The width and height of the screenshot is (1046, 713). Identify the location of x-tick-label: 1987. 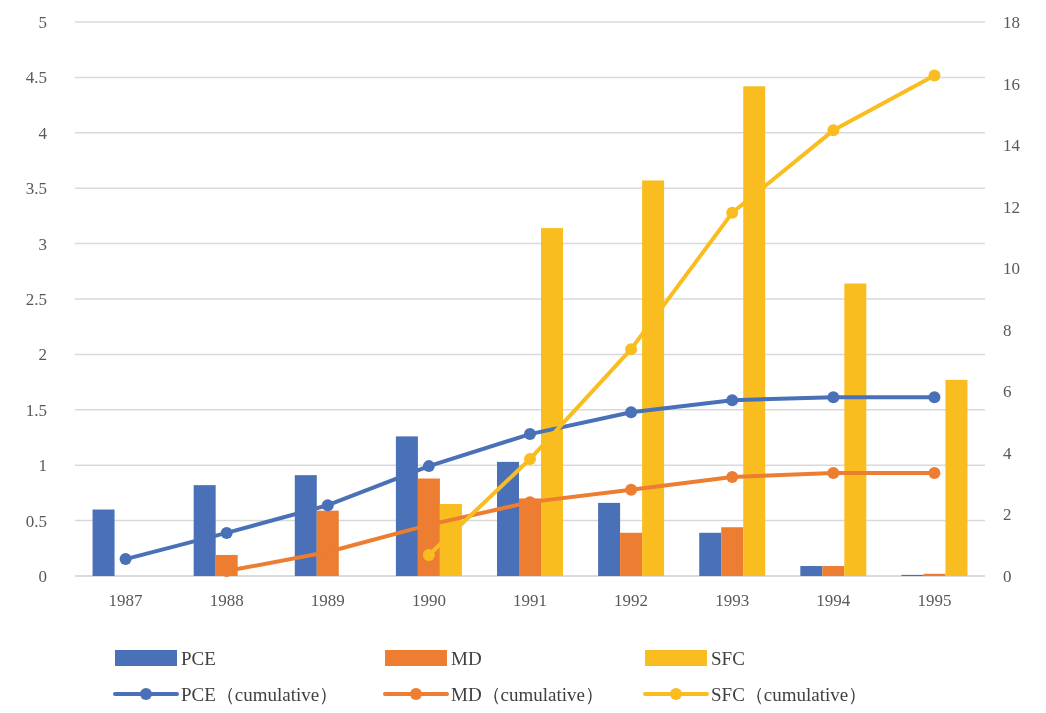
(126, 600).